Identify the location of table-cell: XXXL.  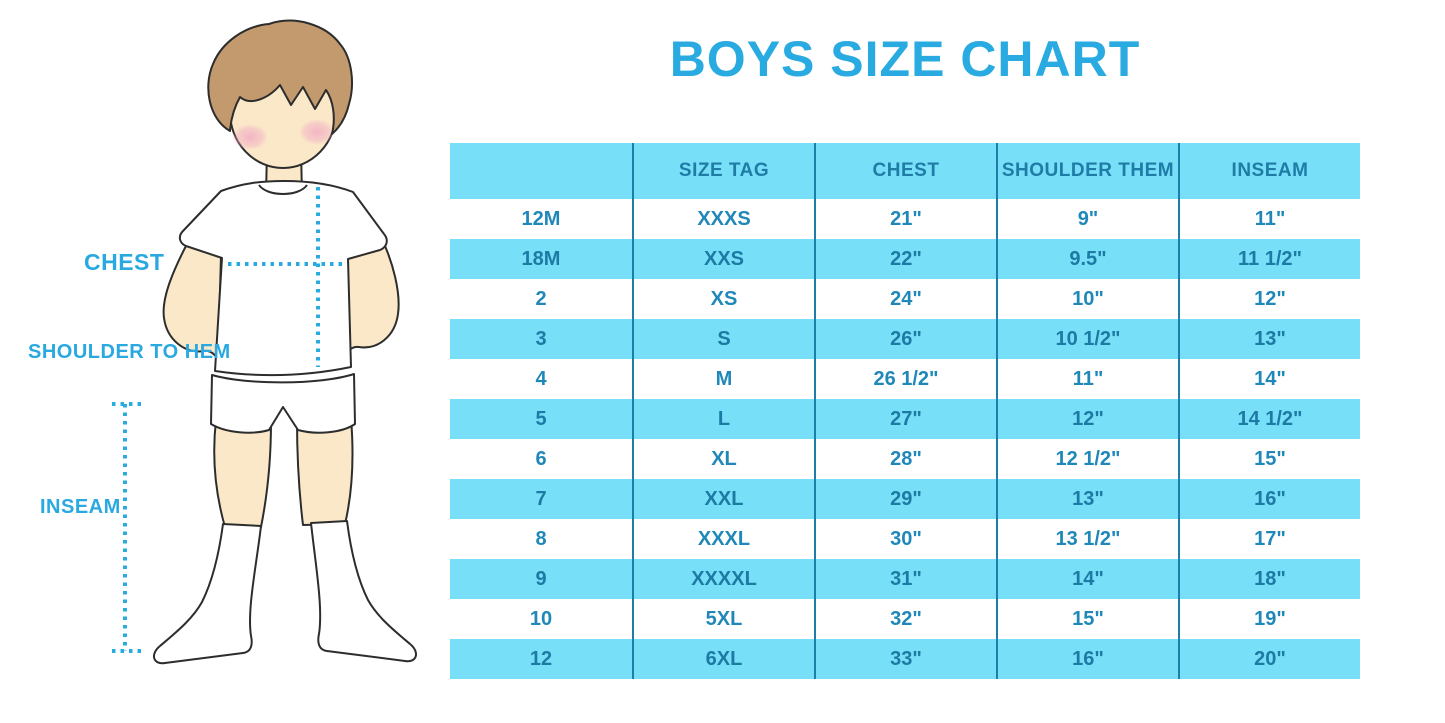
(723, 539).